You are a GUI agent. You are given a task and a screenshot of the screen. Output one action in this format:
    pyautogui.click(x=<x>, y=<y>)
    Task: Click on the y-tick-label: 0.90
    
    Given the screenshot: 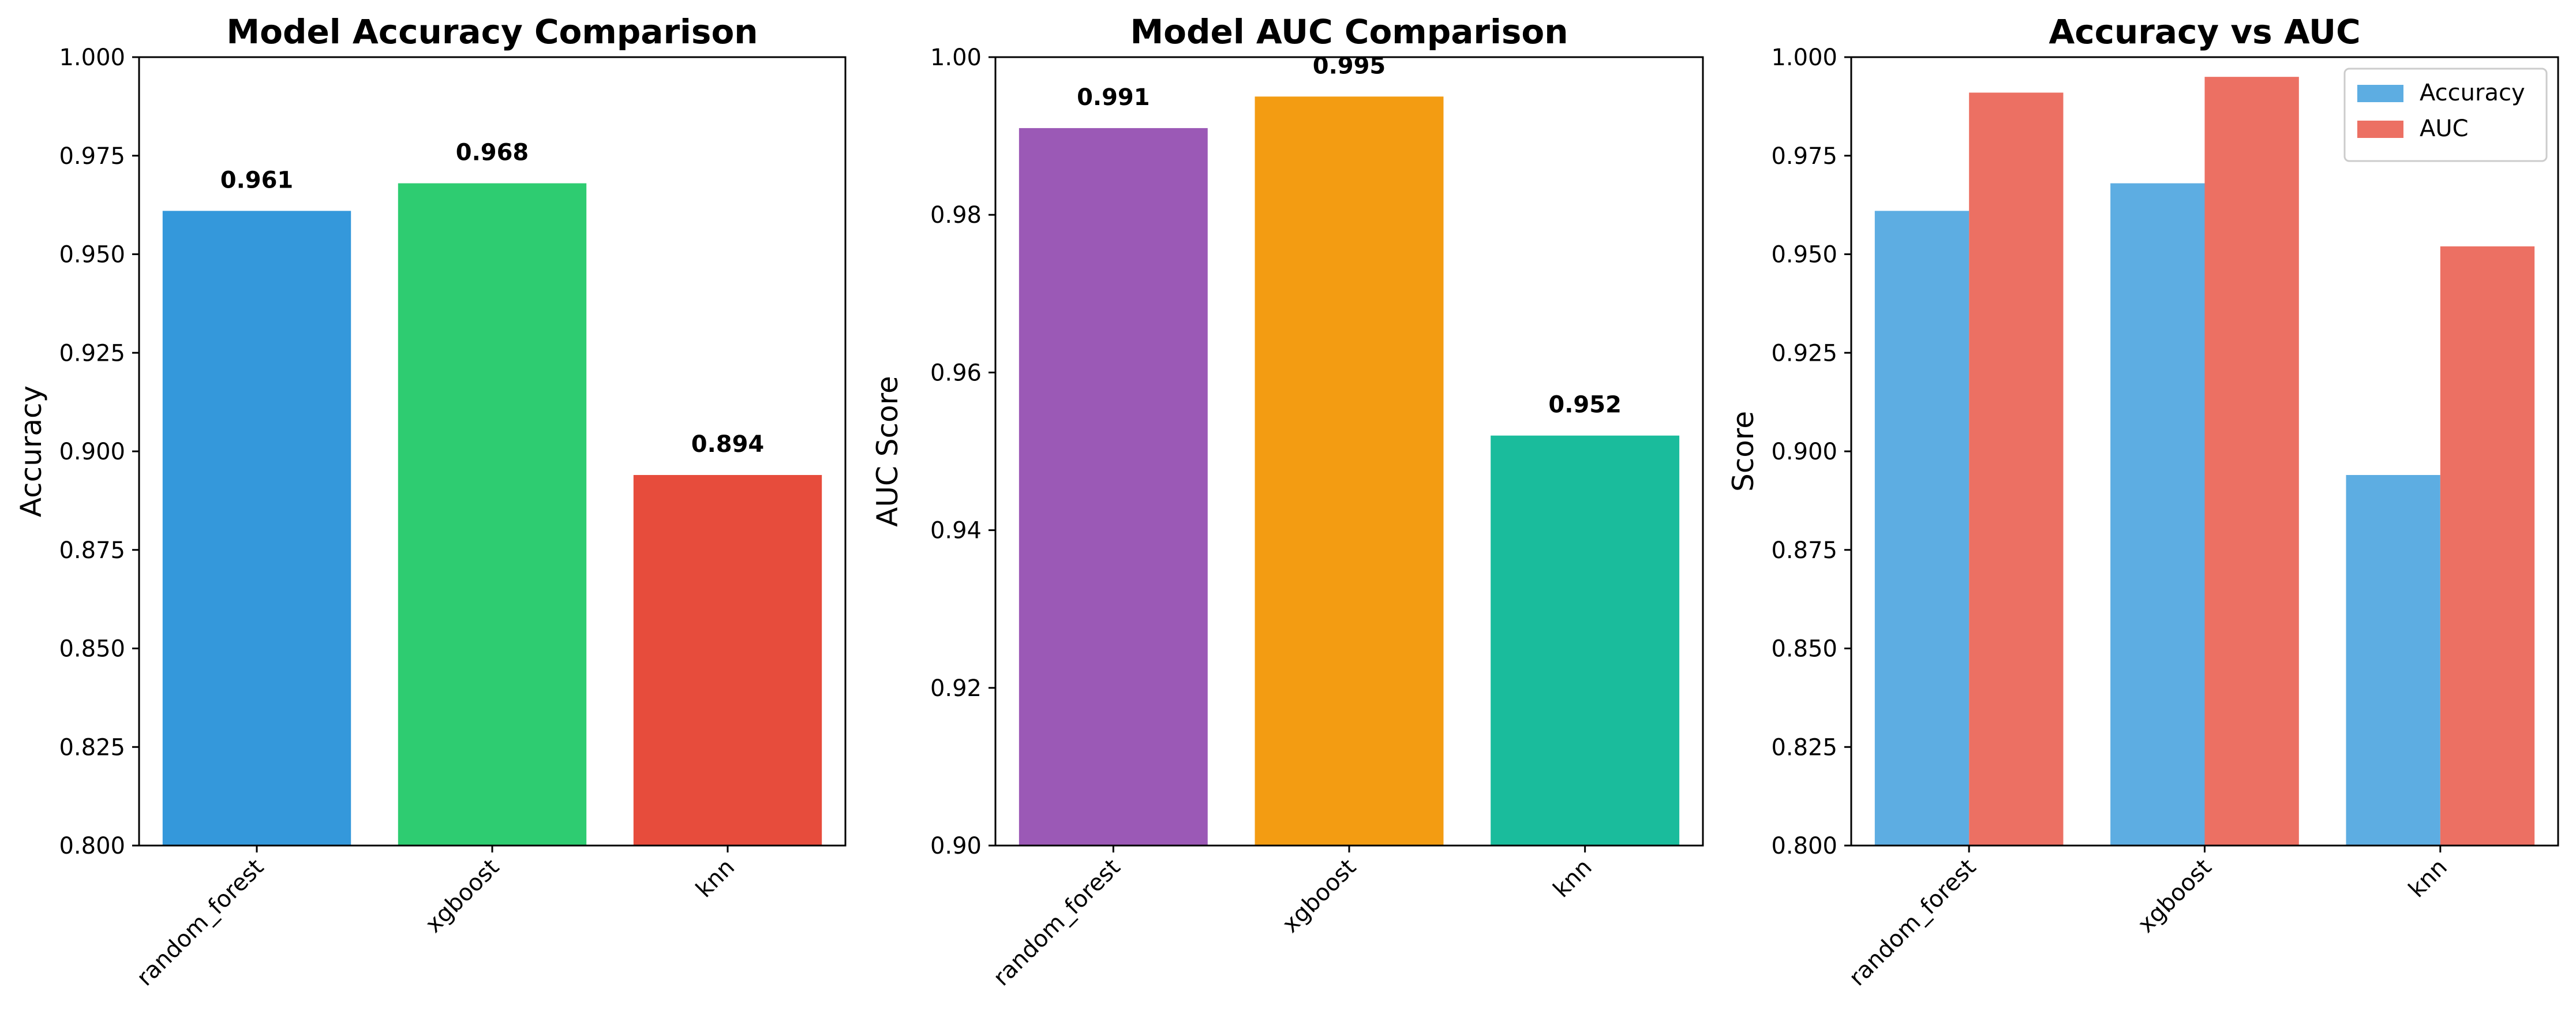 What is the action you would take?
    pyautogui.click(x=956, y=846)
    